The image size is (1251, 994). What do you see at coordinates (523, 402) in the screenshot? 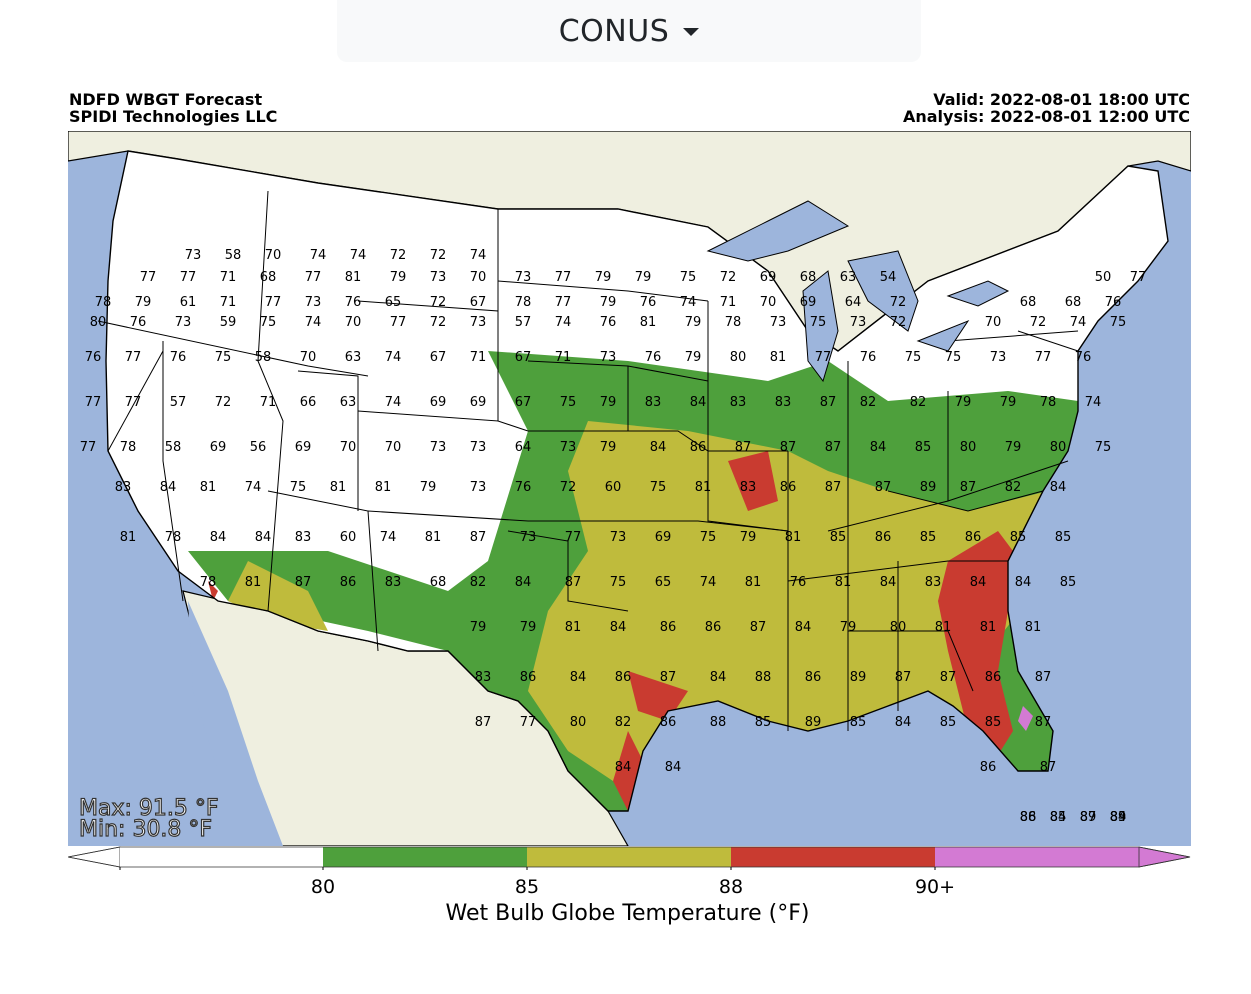
I see `point-value: 67` at bounding box center [523, 402].